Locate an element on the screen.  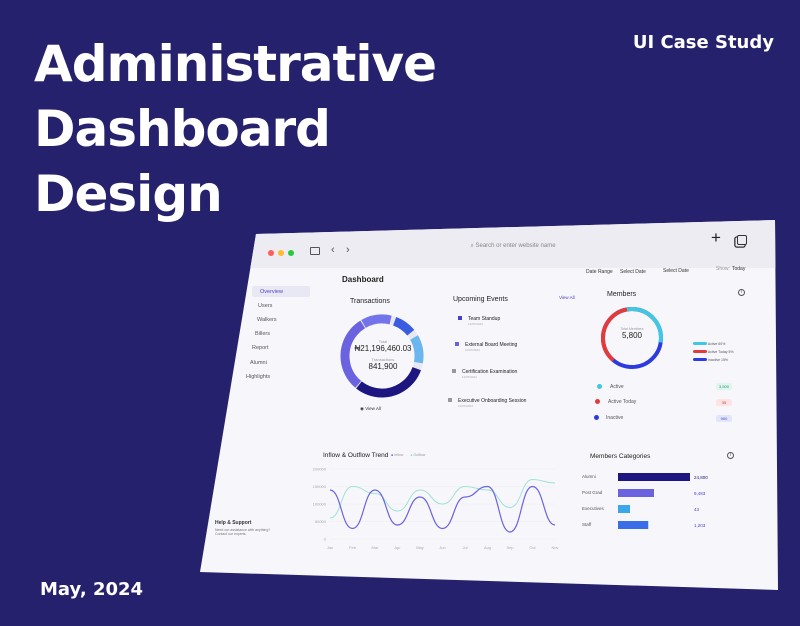
forward-icon: › is located at coordinates (348, 250).